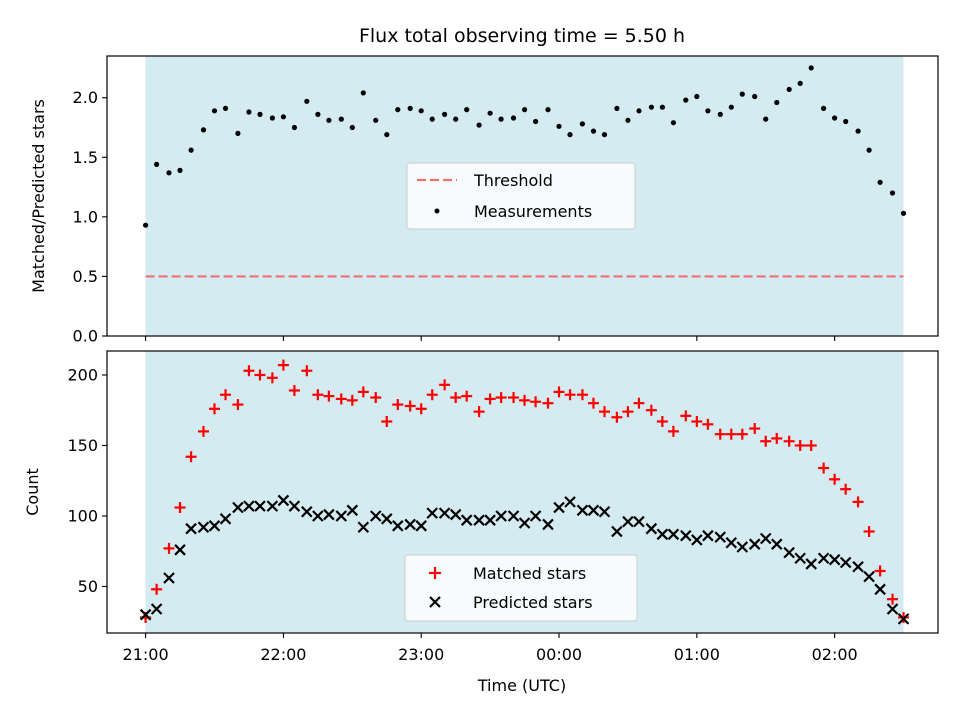 This screenshot has width=960, height=720. What do you see at coordinates (85, 157) in the screenshot?
I see `top-y-tick-label: 1.5` at bounding box center [85, 157].